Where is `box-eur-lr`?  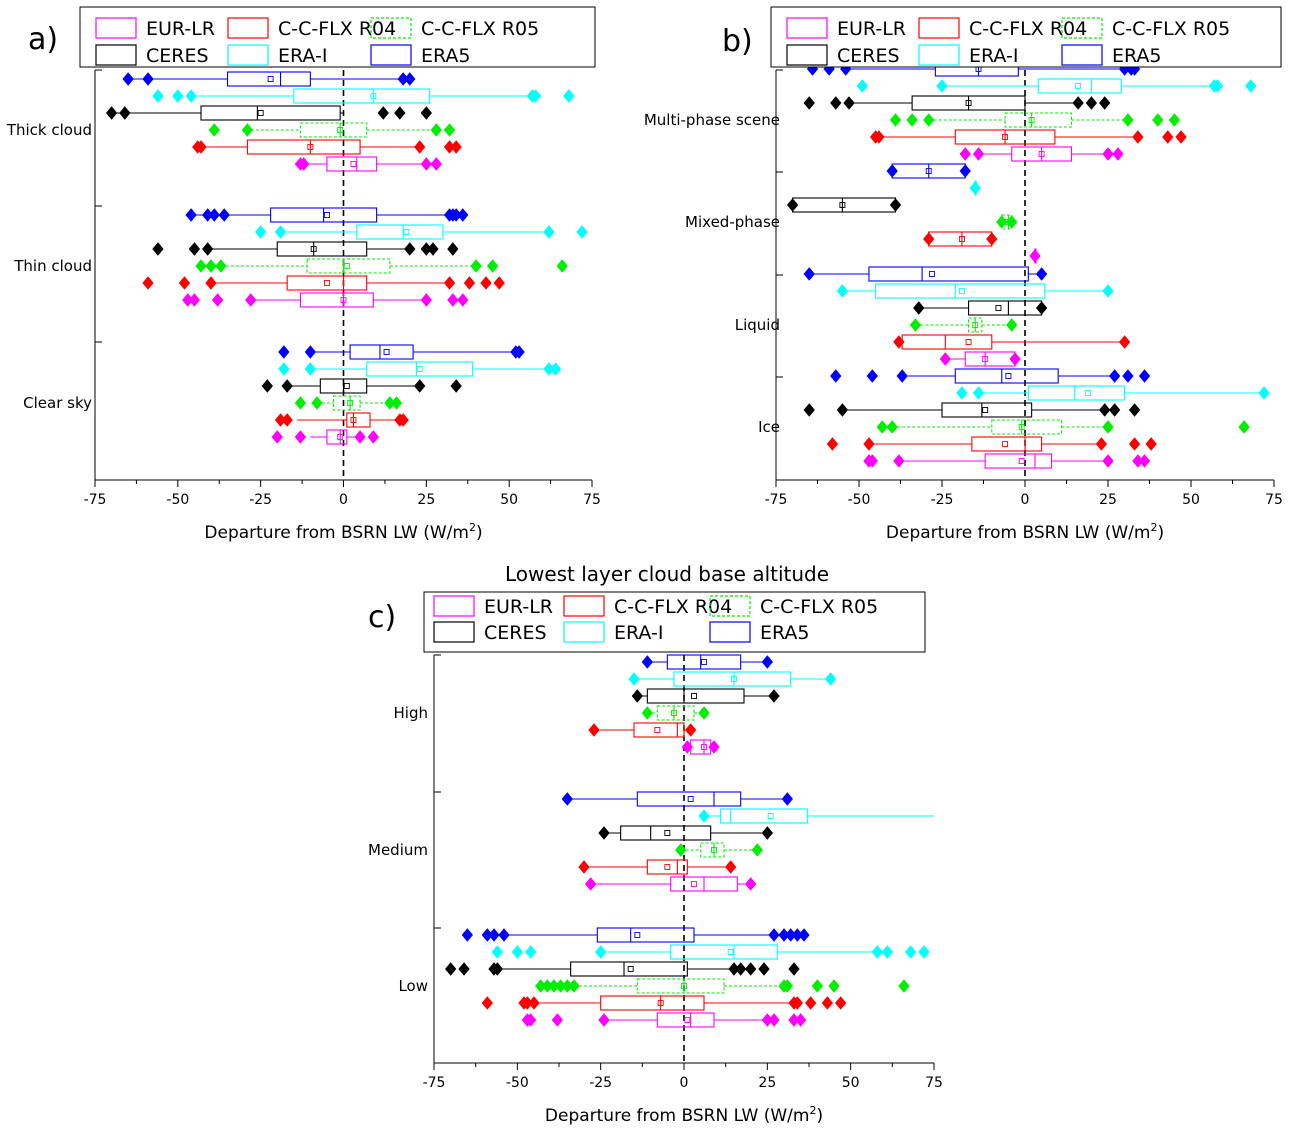
box-eur-lr is located at coordinates (664, 1020).